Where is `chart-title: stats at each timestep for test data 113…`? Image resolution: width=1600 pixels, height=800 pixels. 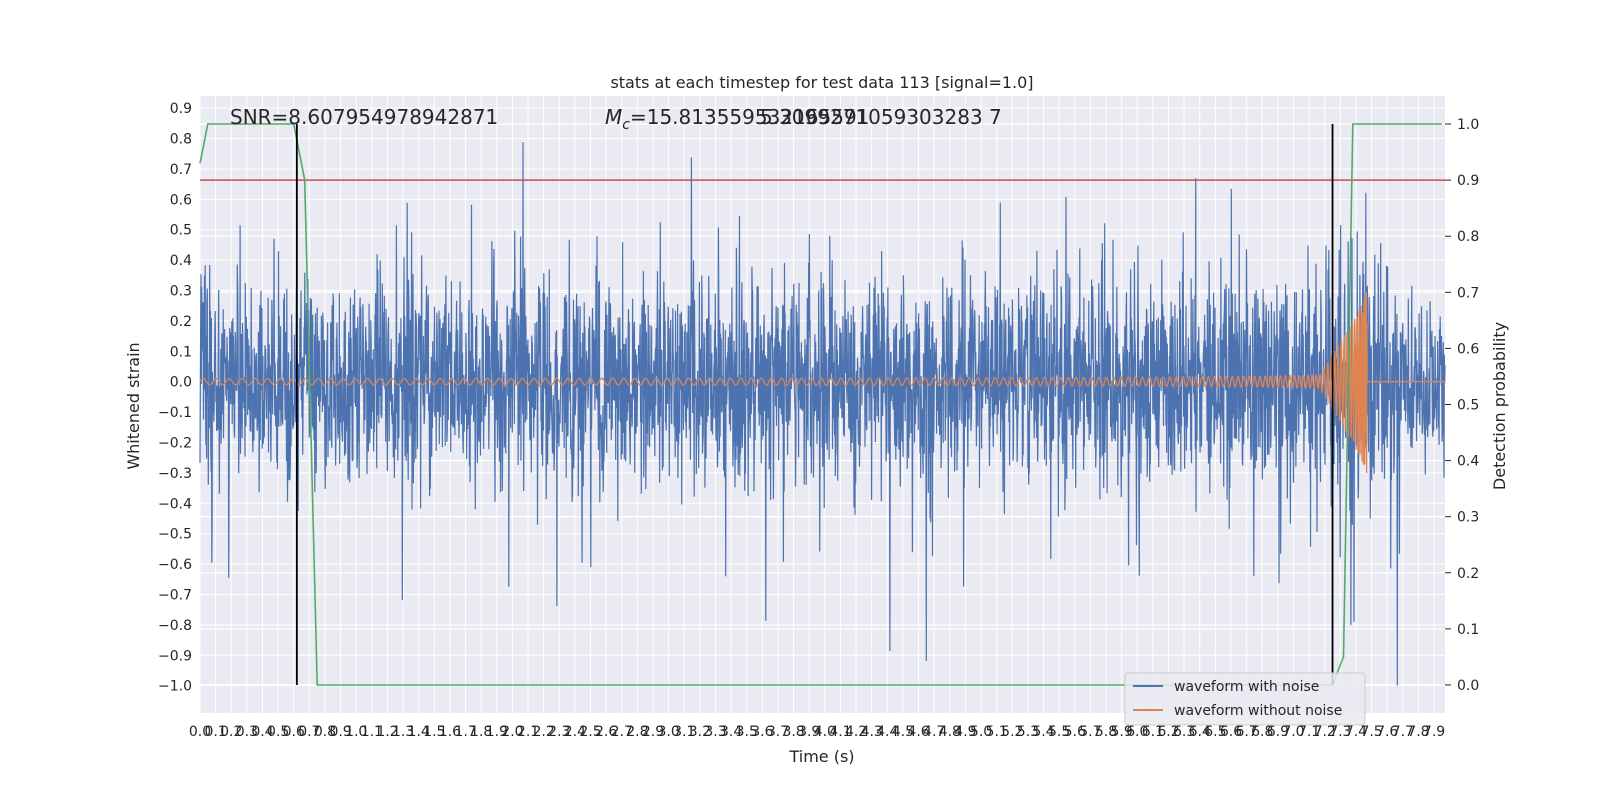
chart-title: stats at each timestep for test data 113… is located at coordinates (821, 82).